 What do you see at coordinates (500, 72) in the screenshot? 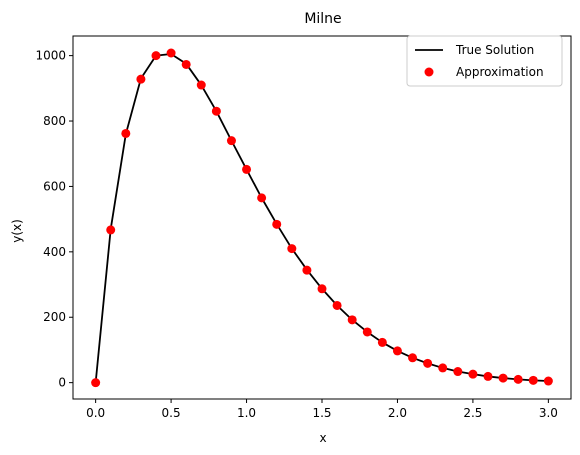
I see `legend-label-approximation: Approximation` at bounding box center [500, 72].